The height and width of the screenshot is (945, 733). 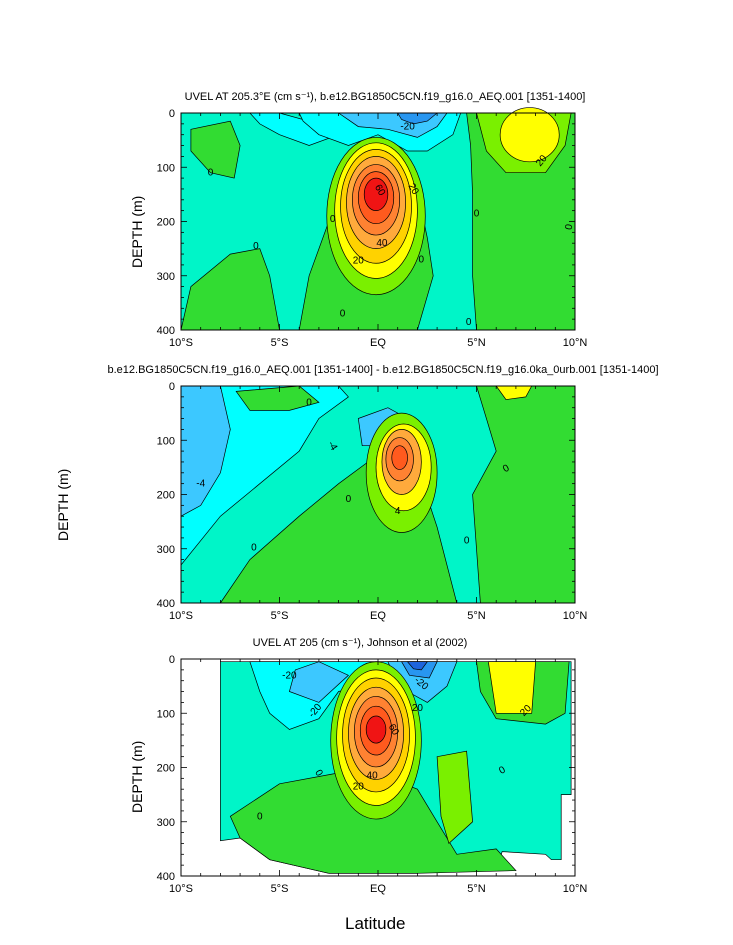 I want to click on panel1-ylabel: DEPTH (m), so click(x=137, y=231).